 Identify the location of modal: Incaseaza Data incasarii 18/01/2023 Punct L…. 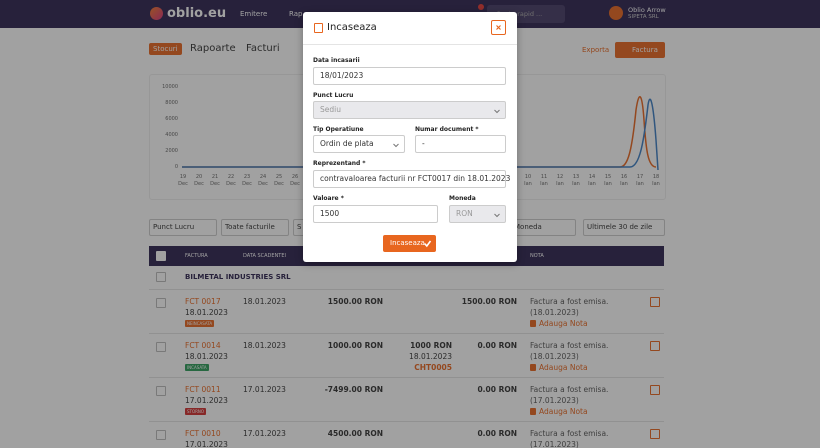
(410, 137).